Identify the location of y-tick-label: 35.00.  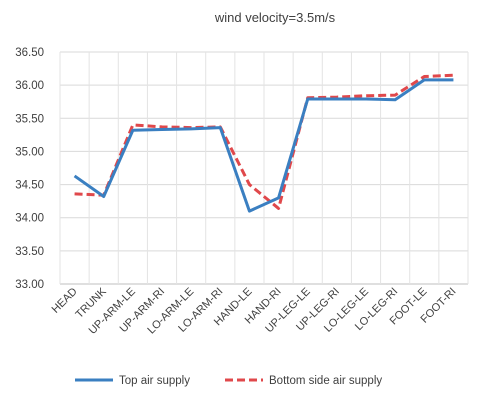
(29, 152).